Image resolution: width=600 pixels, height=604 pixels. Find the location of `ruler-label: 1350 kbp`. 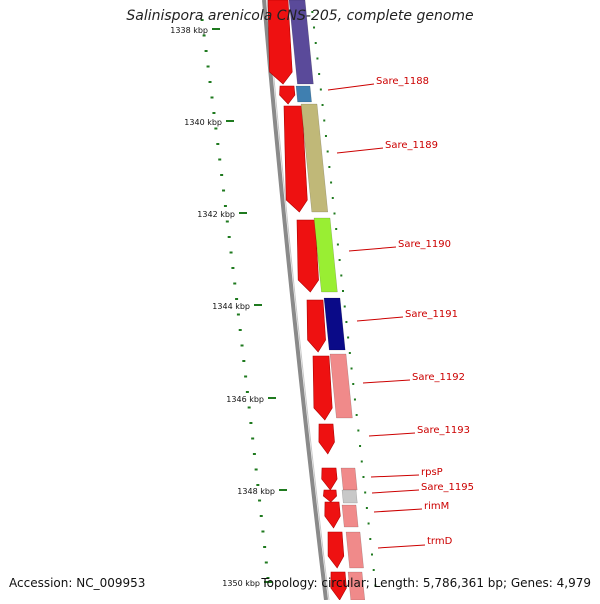

ruler-label: 1350 kbp is located at coordinates (241, 583).